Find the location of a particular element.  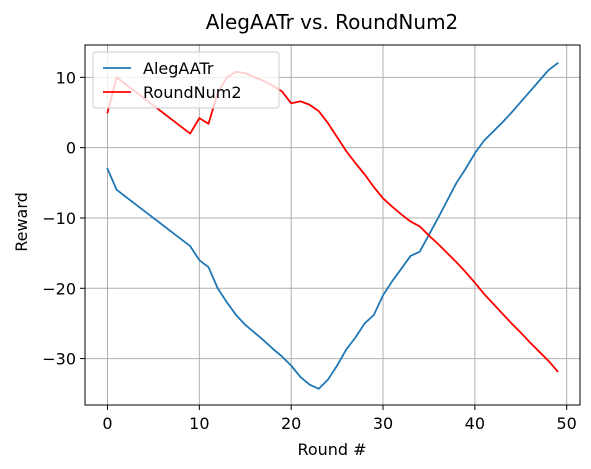

legend-label: AlegAATr is located at coordinates (178, 68).